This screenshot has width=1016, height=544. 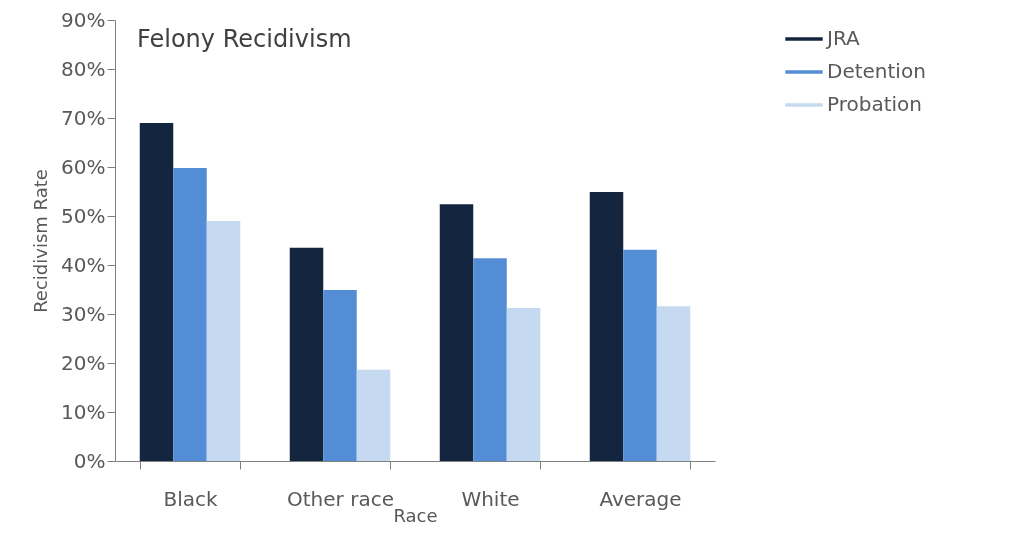 I want to click on y-tick-label: 0%, so click(x=89, y=460).